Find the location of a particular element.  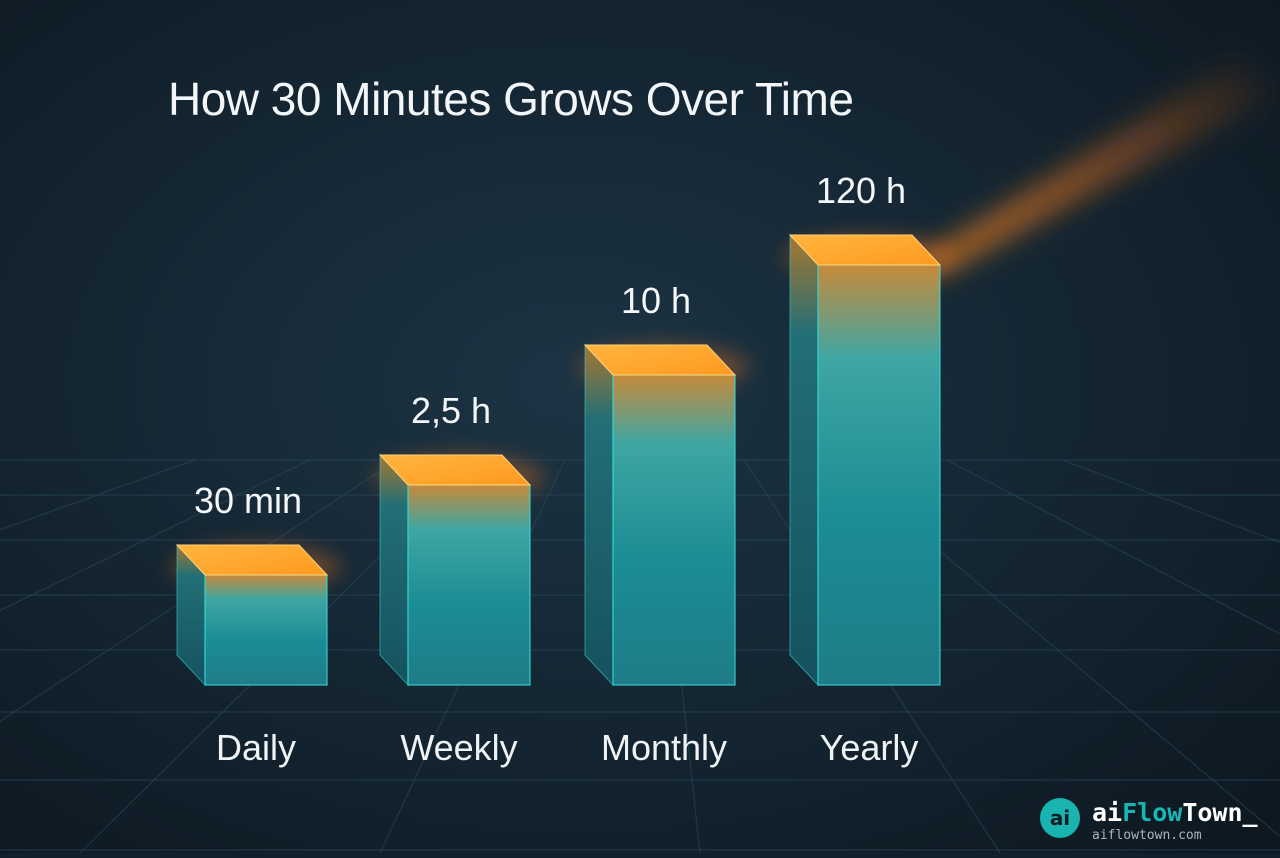

brand-name-part3: Town_ is located at coordinates (1220, 812).